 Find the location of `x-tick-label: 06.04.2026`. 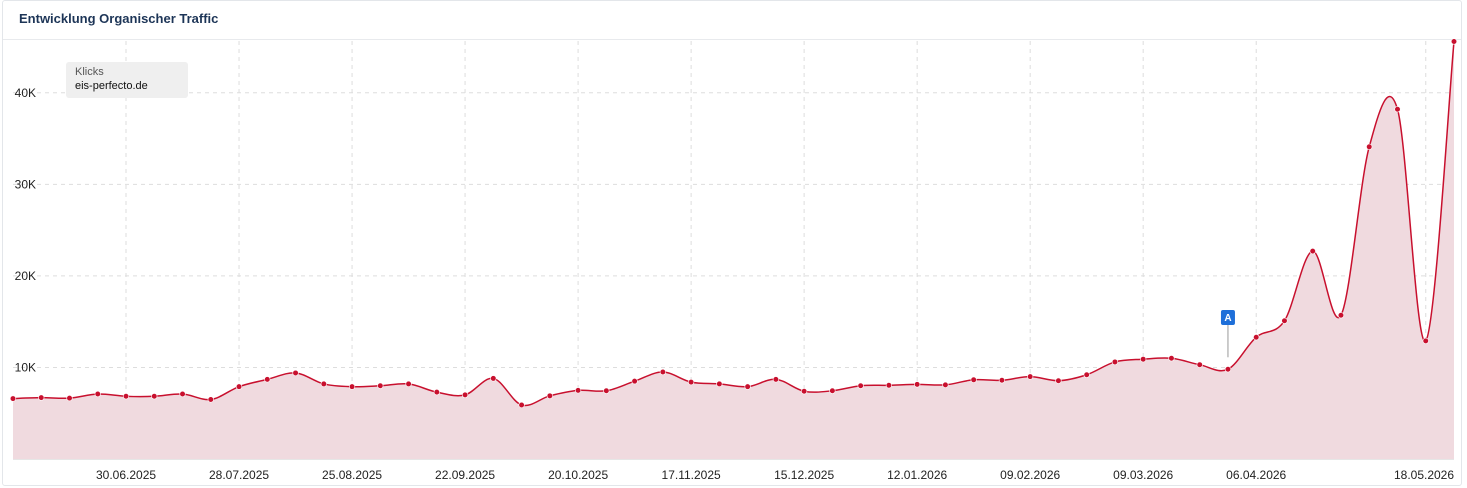

x-tick-label: 06.04.2026 is located at coordinates (1256, 475).